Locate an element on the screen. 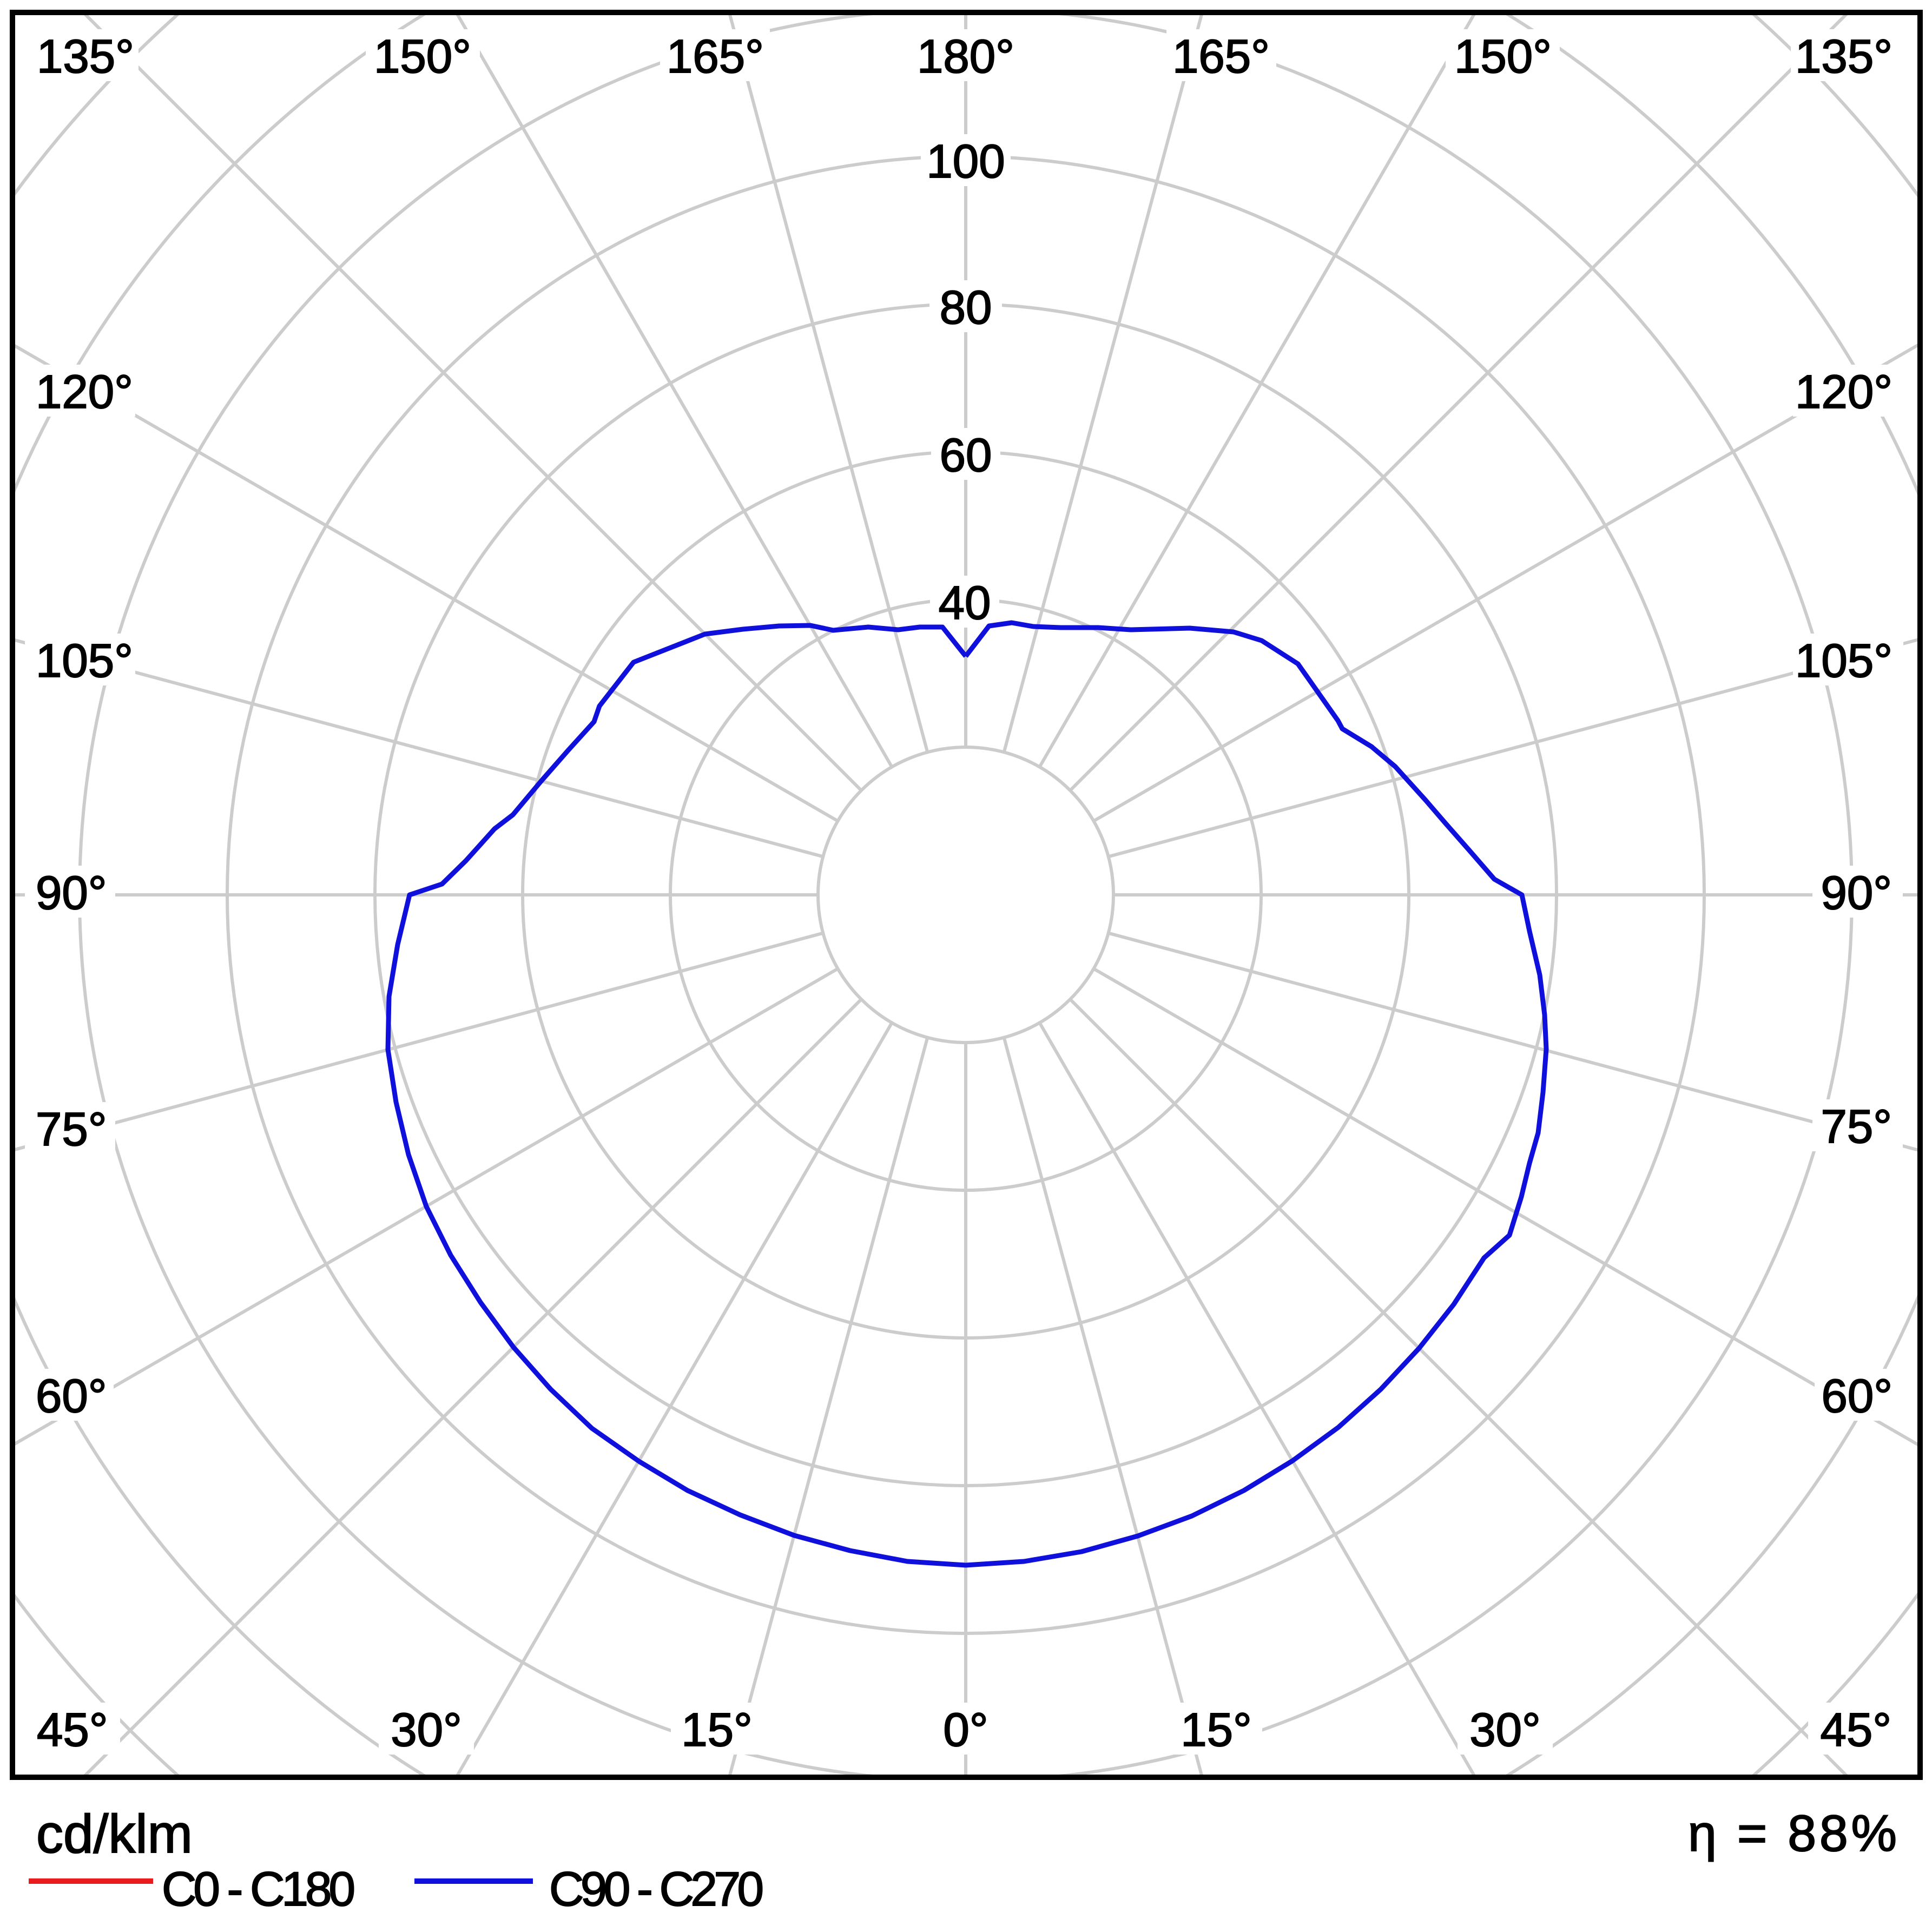 The width and height of the screenshot is (1932, 1932). svg-text: C0 - C180 is located at coordinates (258, 1889).